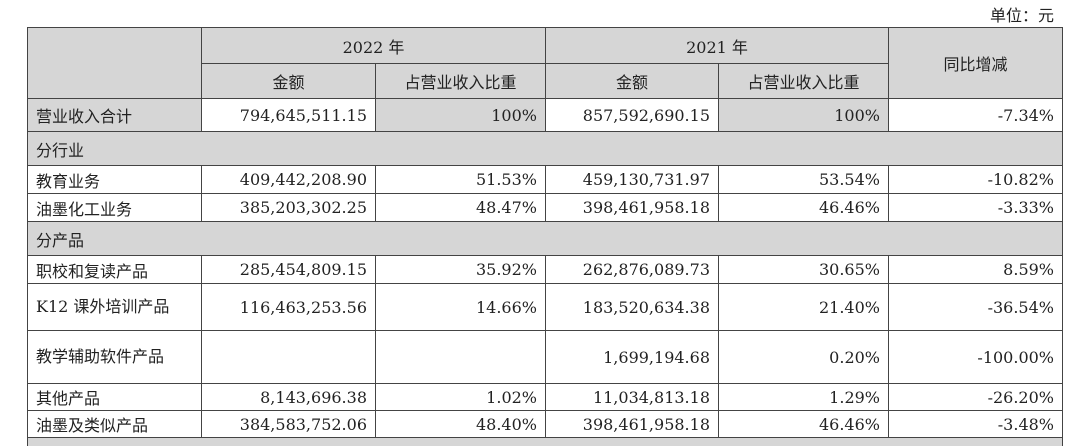 The height and width of the screenshot is (446, 1080). What do you see at coordinates (289, 270) in the screenshot?
I see `amount-2022: 285,454,809.15` at bounding box center [289, 270].